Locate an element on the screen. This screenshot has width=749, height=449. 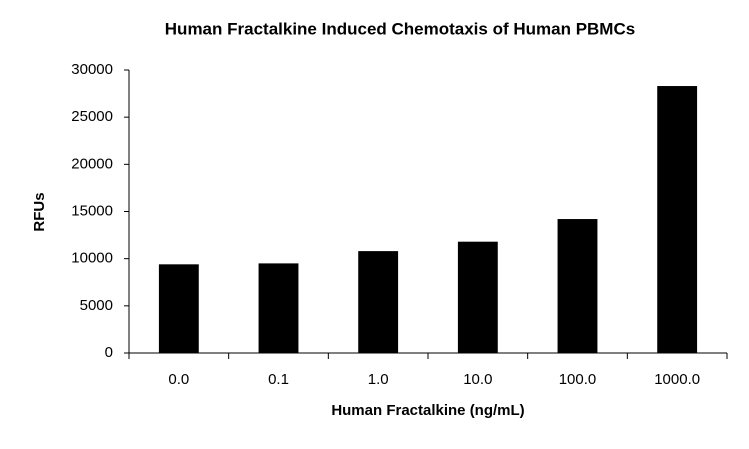
x-tick-label: 100.0 is located at coordinates (578, 379).